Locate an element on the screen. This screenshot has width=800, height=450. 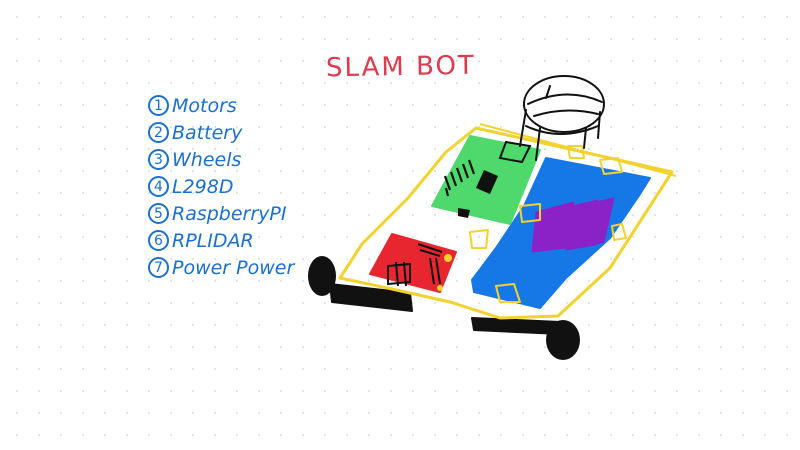
wheel-front-right is located at coordinates (525, 338).